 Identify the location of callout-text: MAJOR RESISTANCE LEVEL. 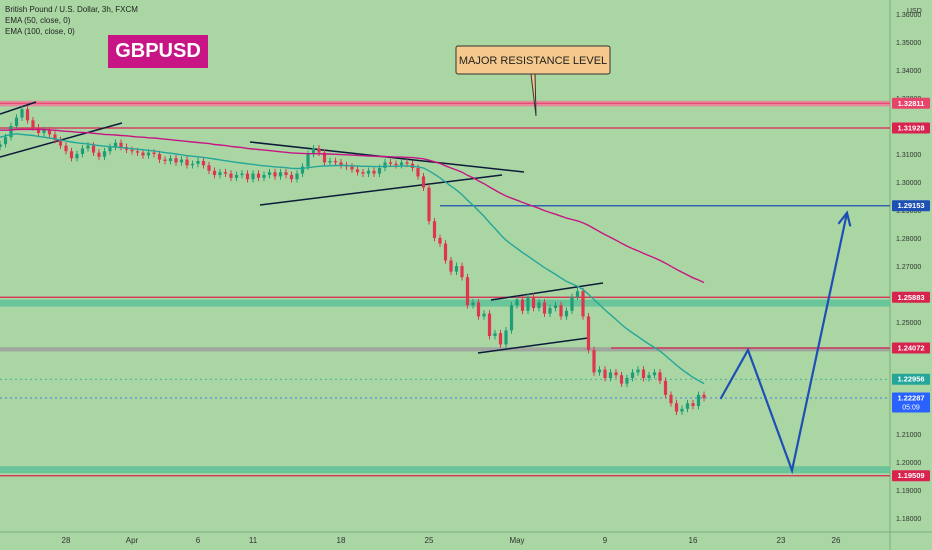
(533, 61).